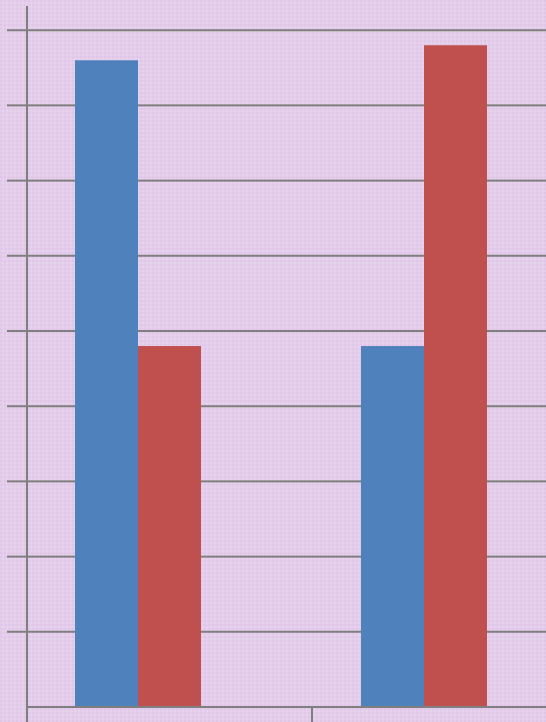 This screenshot has height=722, width=546. Describe the element at coordinates (392, 526) in the screenshot. I see `bar-s1-c2` at that location.